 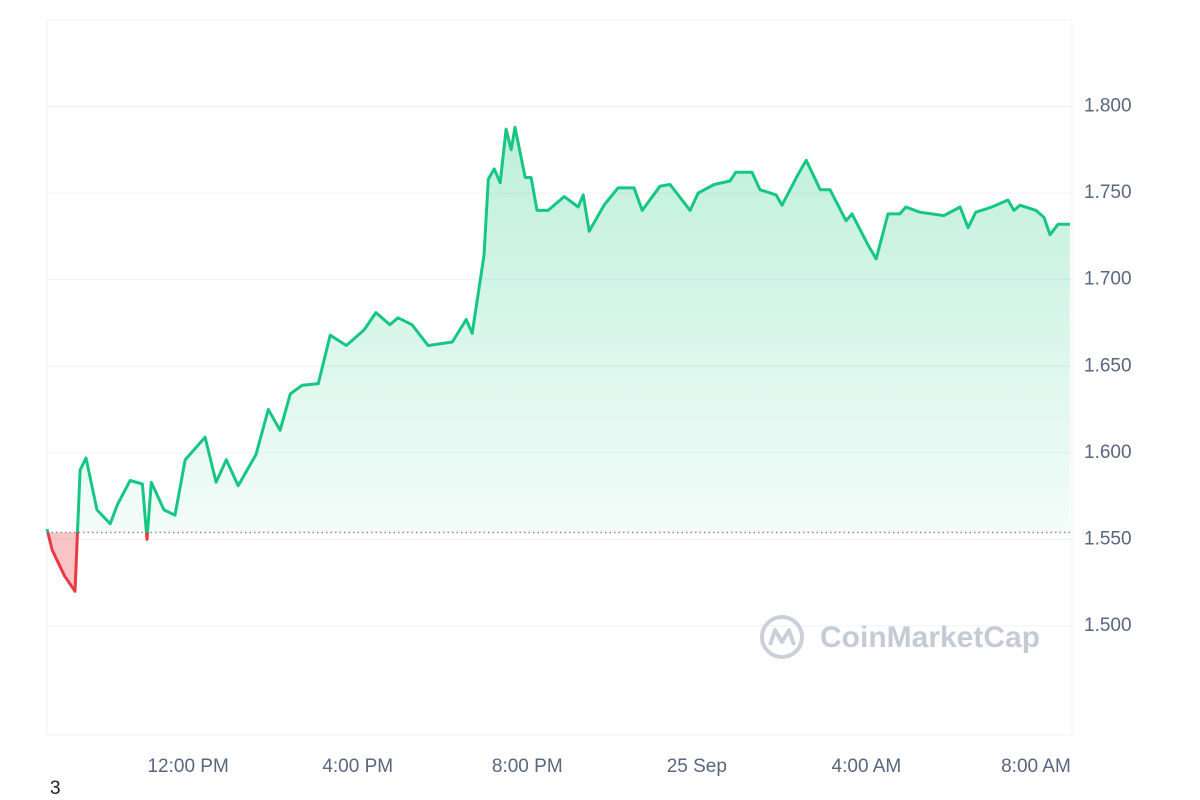 What do you see at coordinates (1108, 452) in the screenshot?
I see `y-tick-label: 1.600` at bounding box center [1108, 452].